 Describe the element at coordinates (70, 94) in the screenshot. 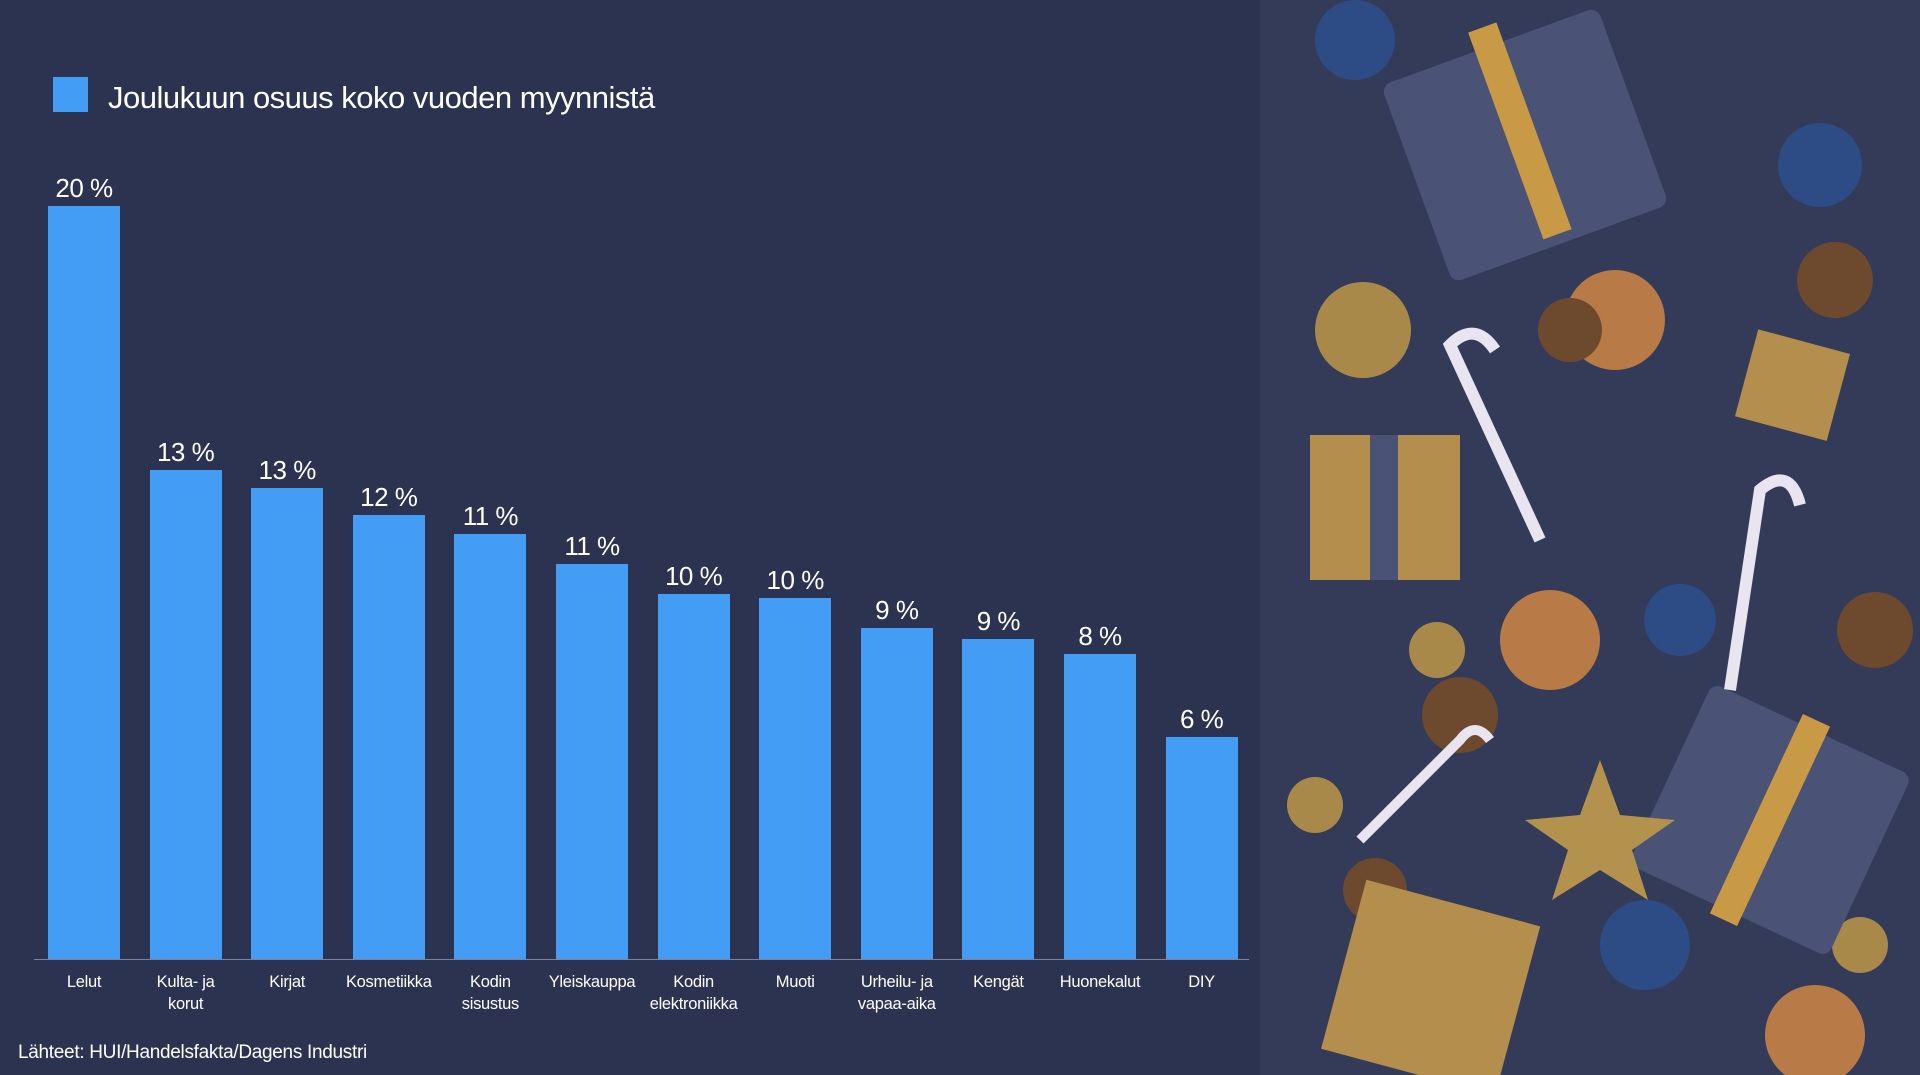

I see `legend-swatch` at that location.